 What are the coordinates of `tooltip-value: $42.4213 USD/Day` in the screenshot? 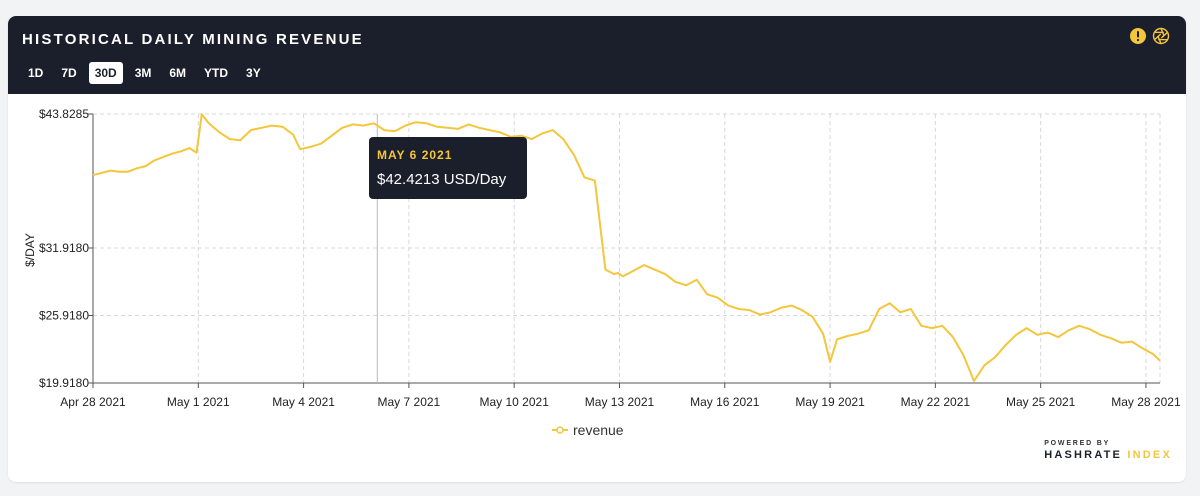 It's located at (442, 179).